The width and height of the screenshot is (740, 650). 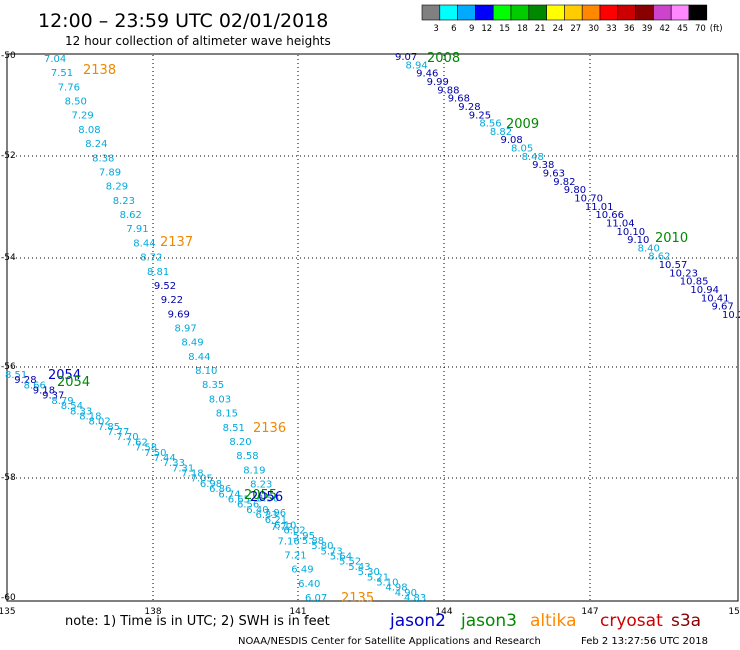 I want to click on wave-height-value: 7.05, so click(x=202, y=479).